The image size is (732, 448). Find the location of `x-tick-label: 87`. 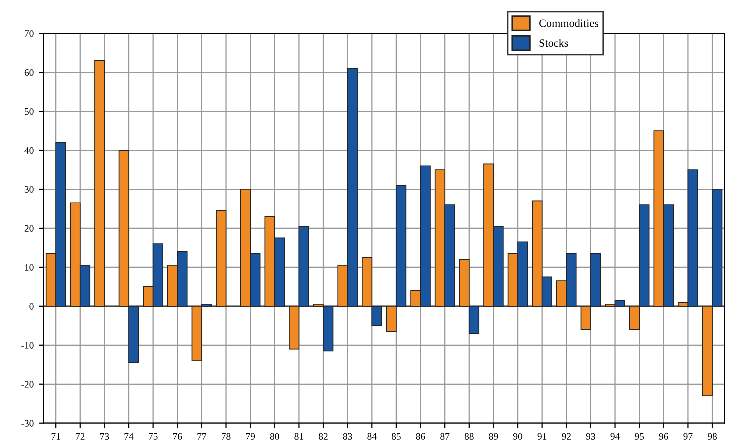

x-tick-label: 87 is located at coordinates (445, 436).